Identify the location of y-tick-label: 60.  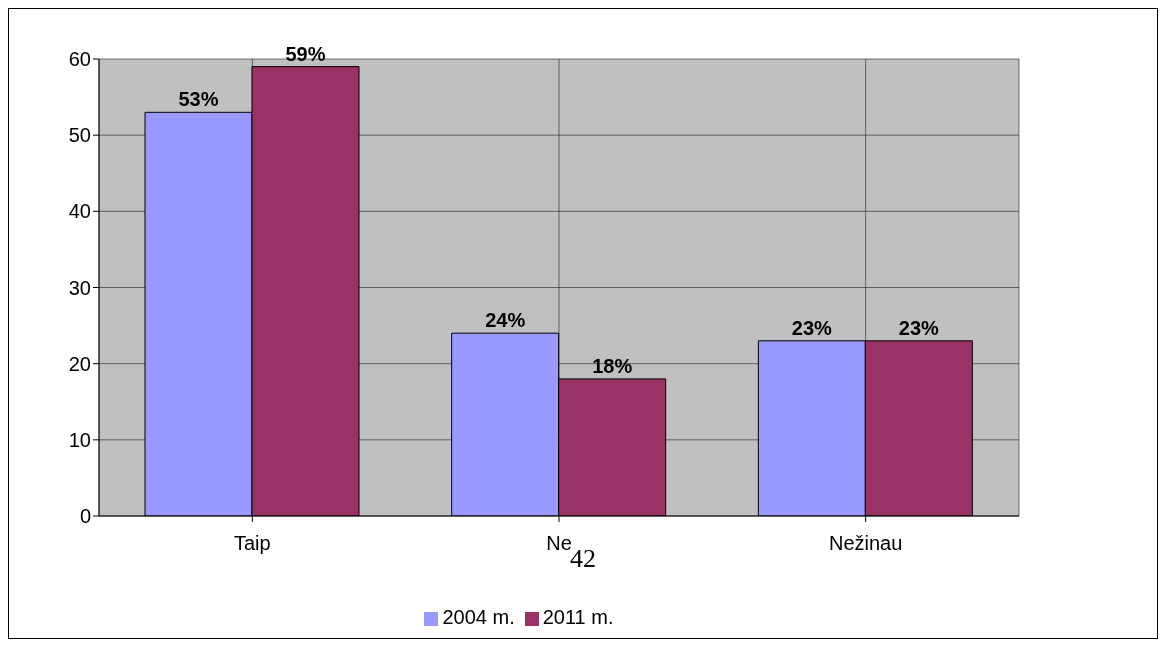
(79, 59).